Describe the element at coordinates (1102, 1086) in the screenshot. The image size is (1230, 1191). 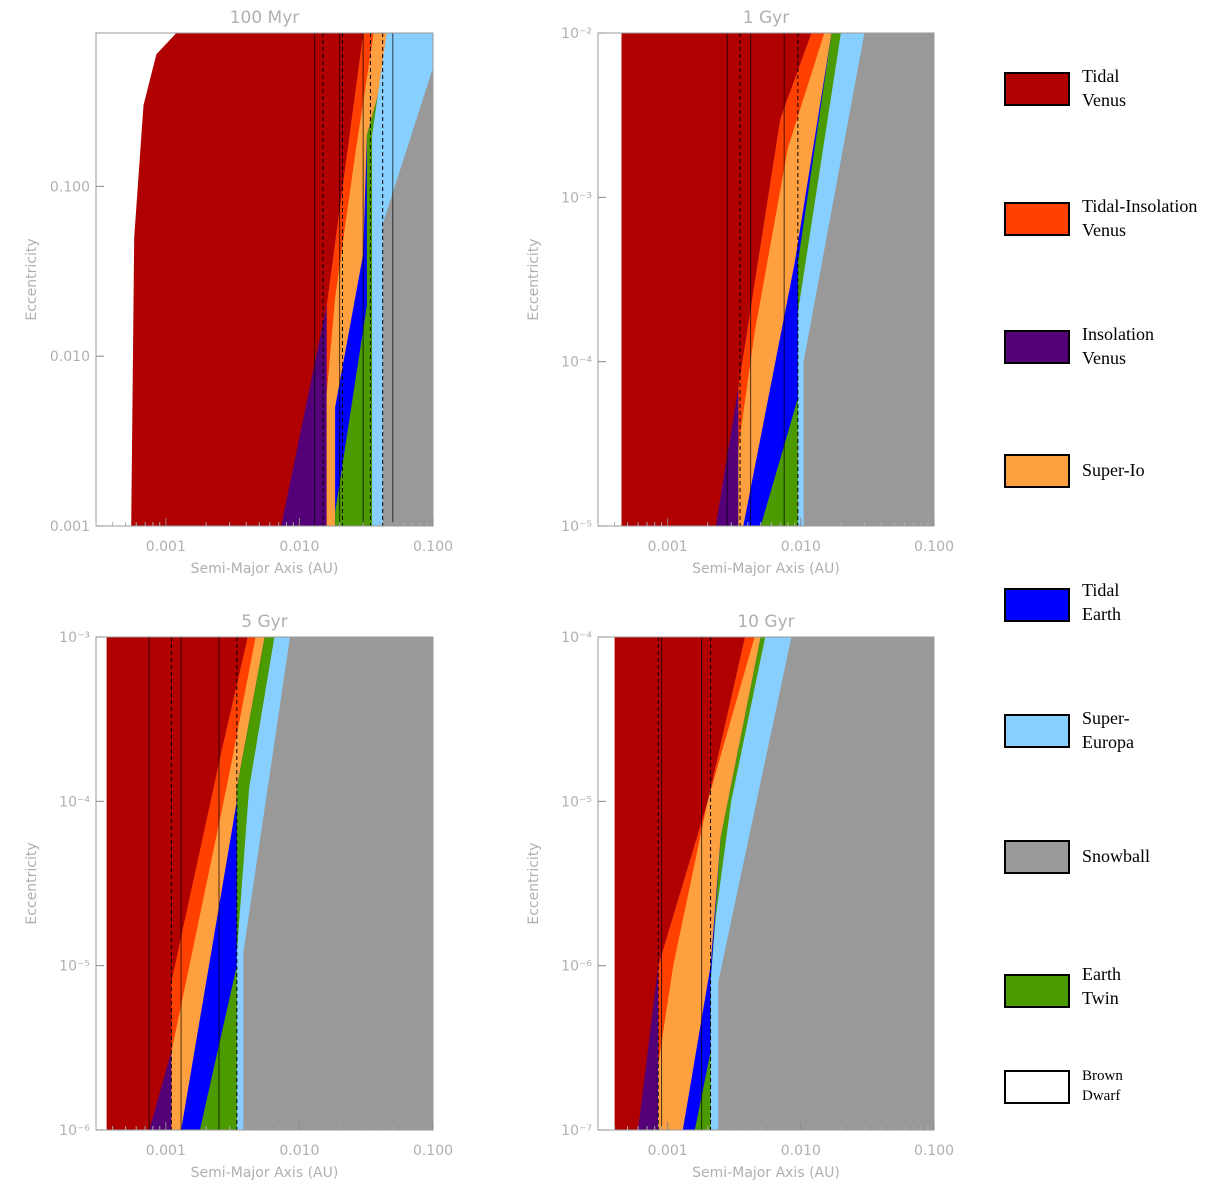
I see `legend-label-brown-dwarf: Brown Dwarf` at that location.